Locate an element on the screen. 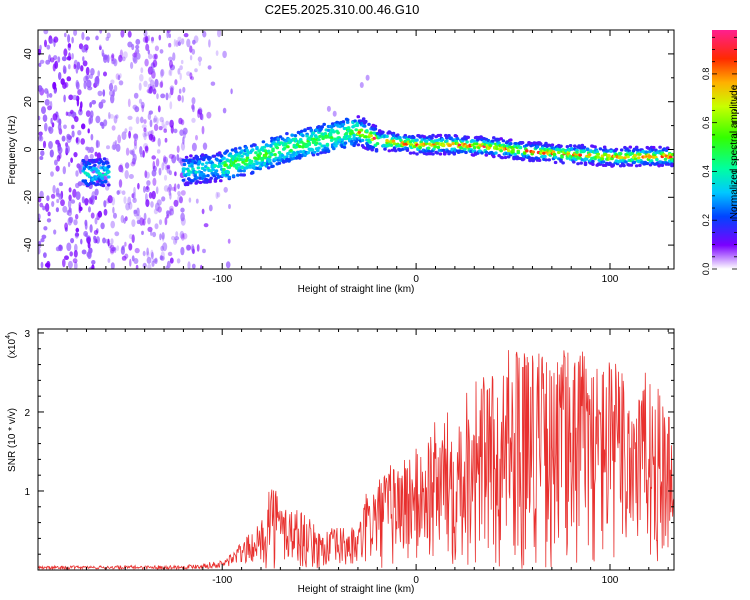  snr-scale-close: ) is located at coordinates (12, 333).